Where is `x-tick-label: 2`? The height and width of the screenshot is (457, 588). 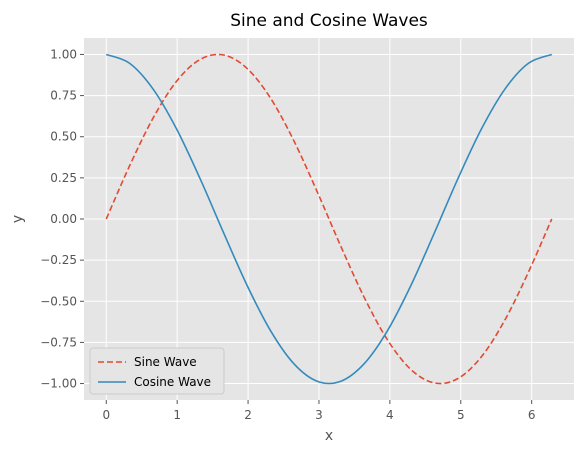 x-tick-label: 2 is located at coordinates (248, 415).